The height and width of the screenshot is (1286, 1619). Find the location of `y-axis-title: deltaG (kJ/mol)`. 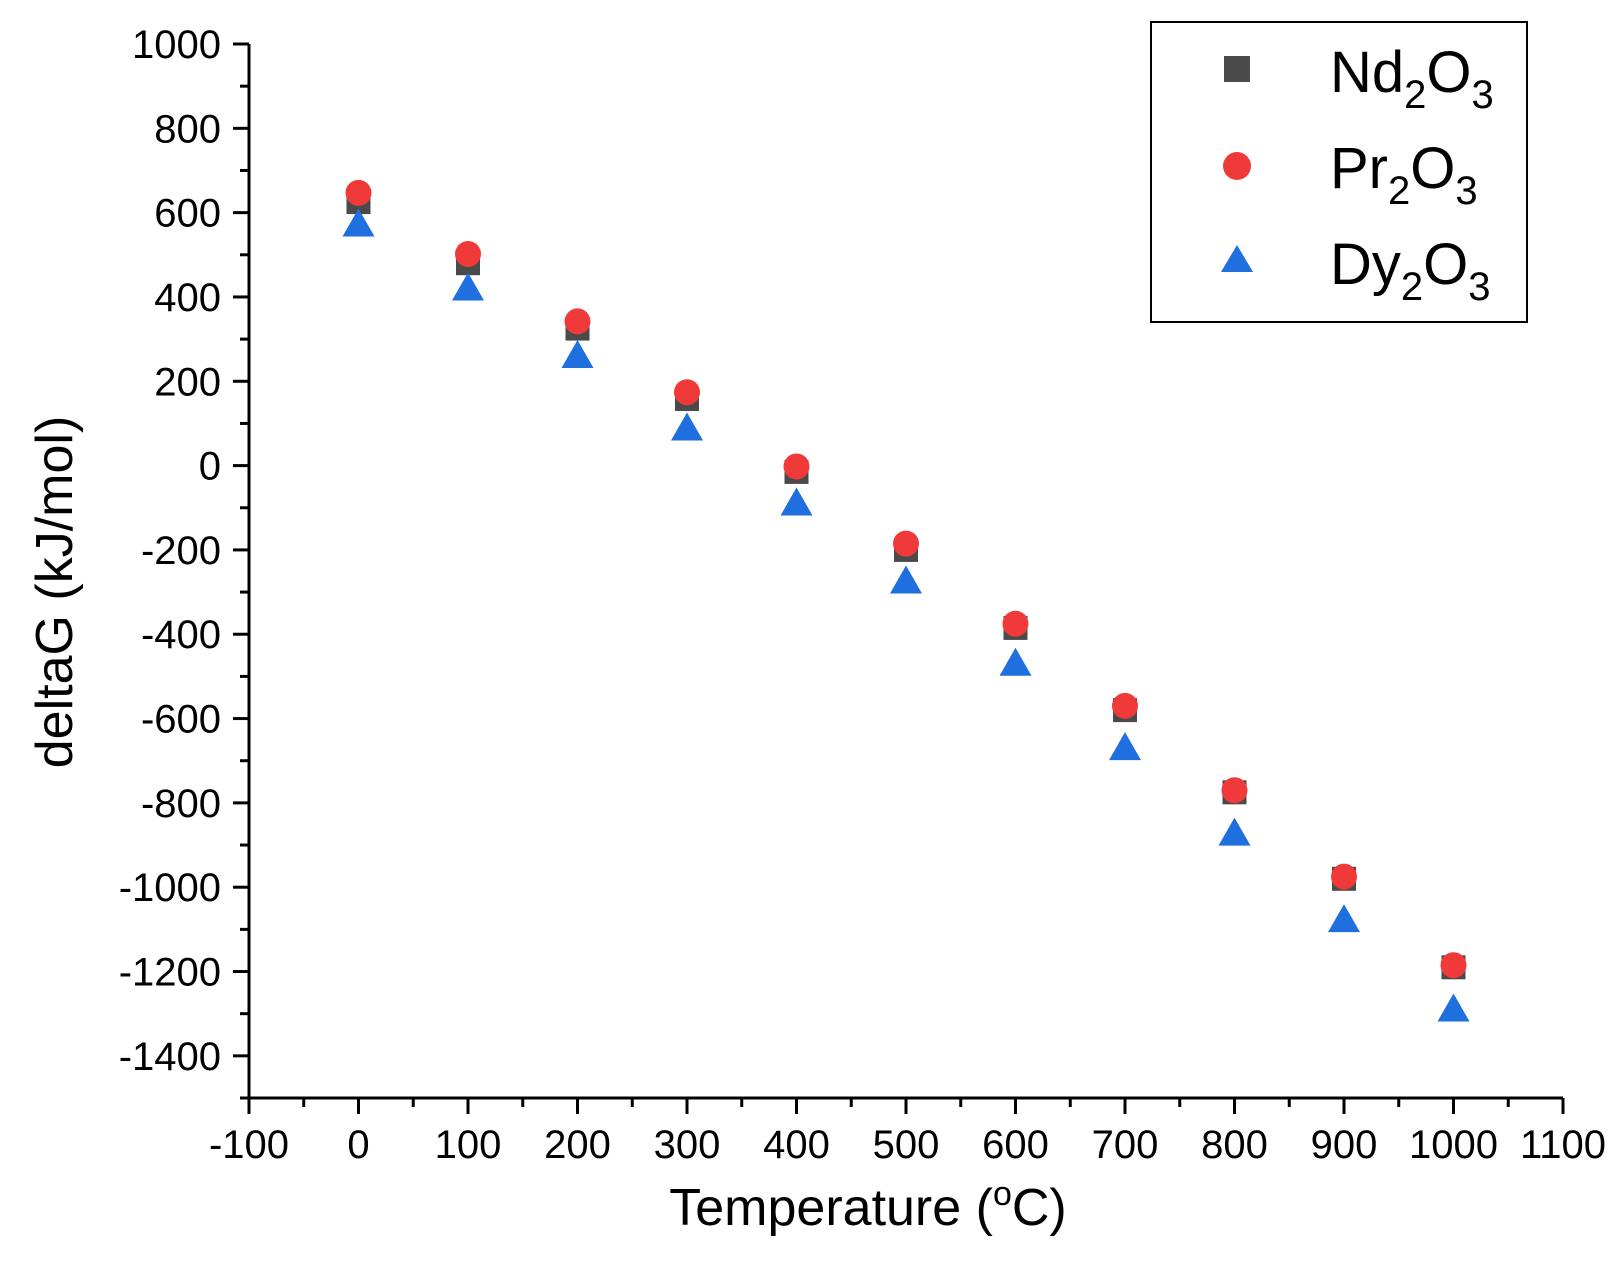

y-axis-title: deltaG (kJ/mol) is located at coordinates (55, 592).